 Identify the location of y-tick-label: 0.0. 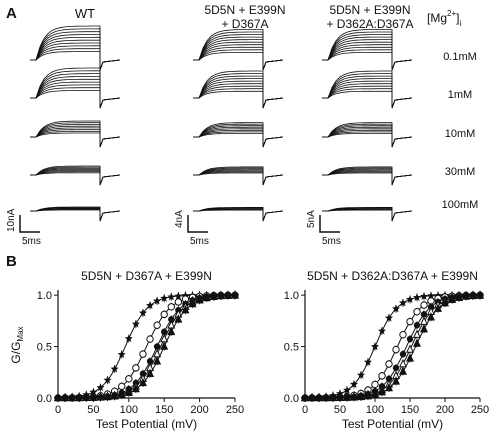
(291, 399).